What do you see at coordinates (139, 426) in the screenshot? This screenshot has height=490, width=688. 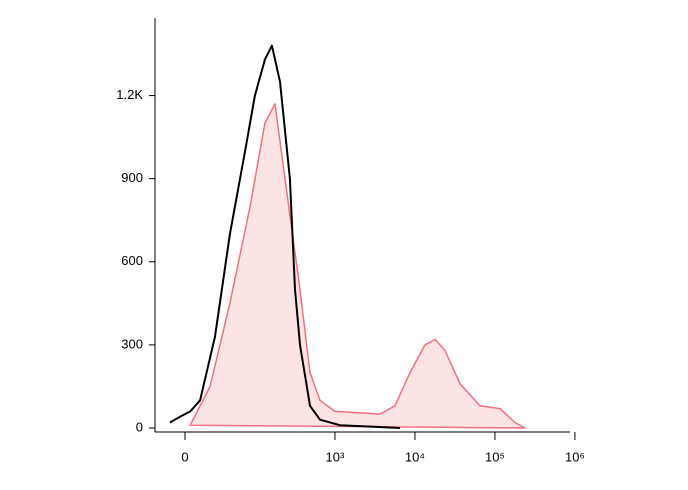 I see `y-tick-label: 0` at bounding box center [139, 426].